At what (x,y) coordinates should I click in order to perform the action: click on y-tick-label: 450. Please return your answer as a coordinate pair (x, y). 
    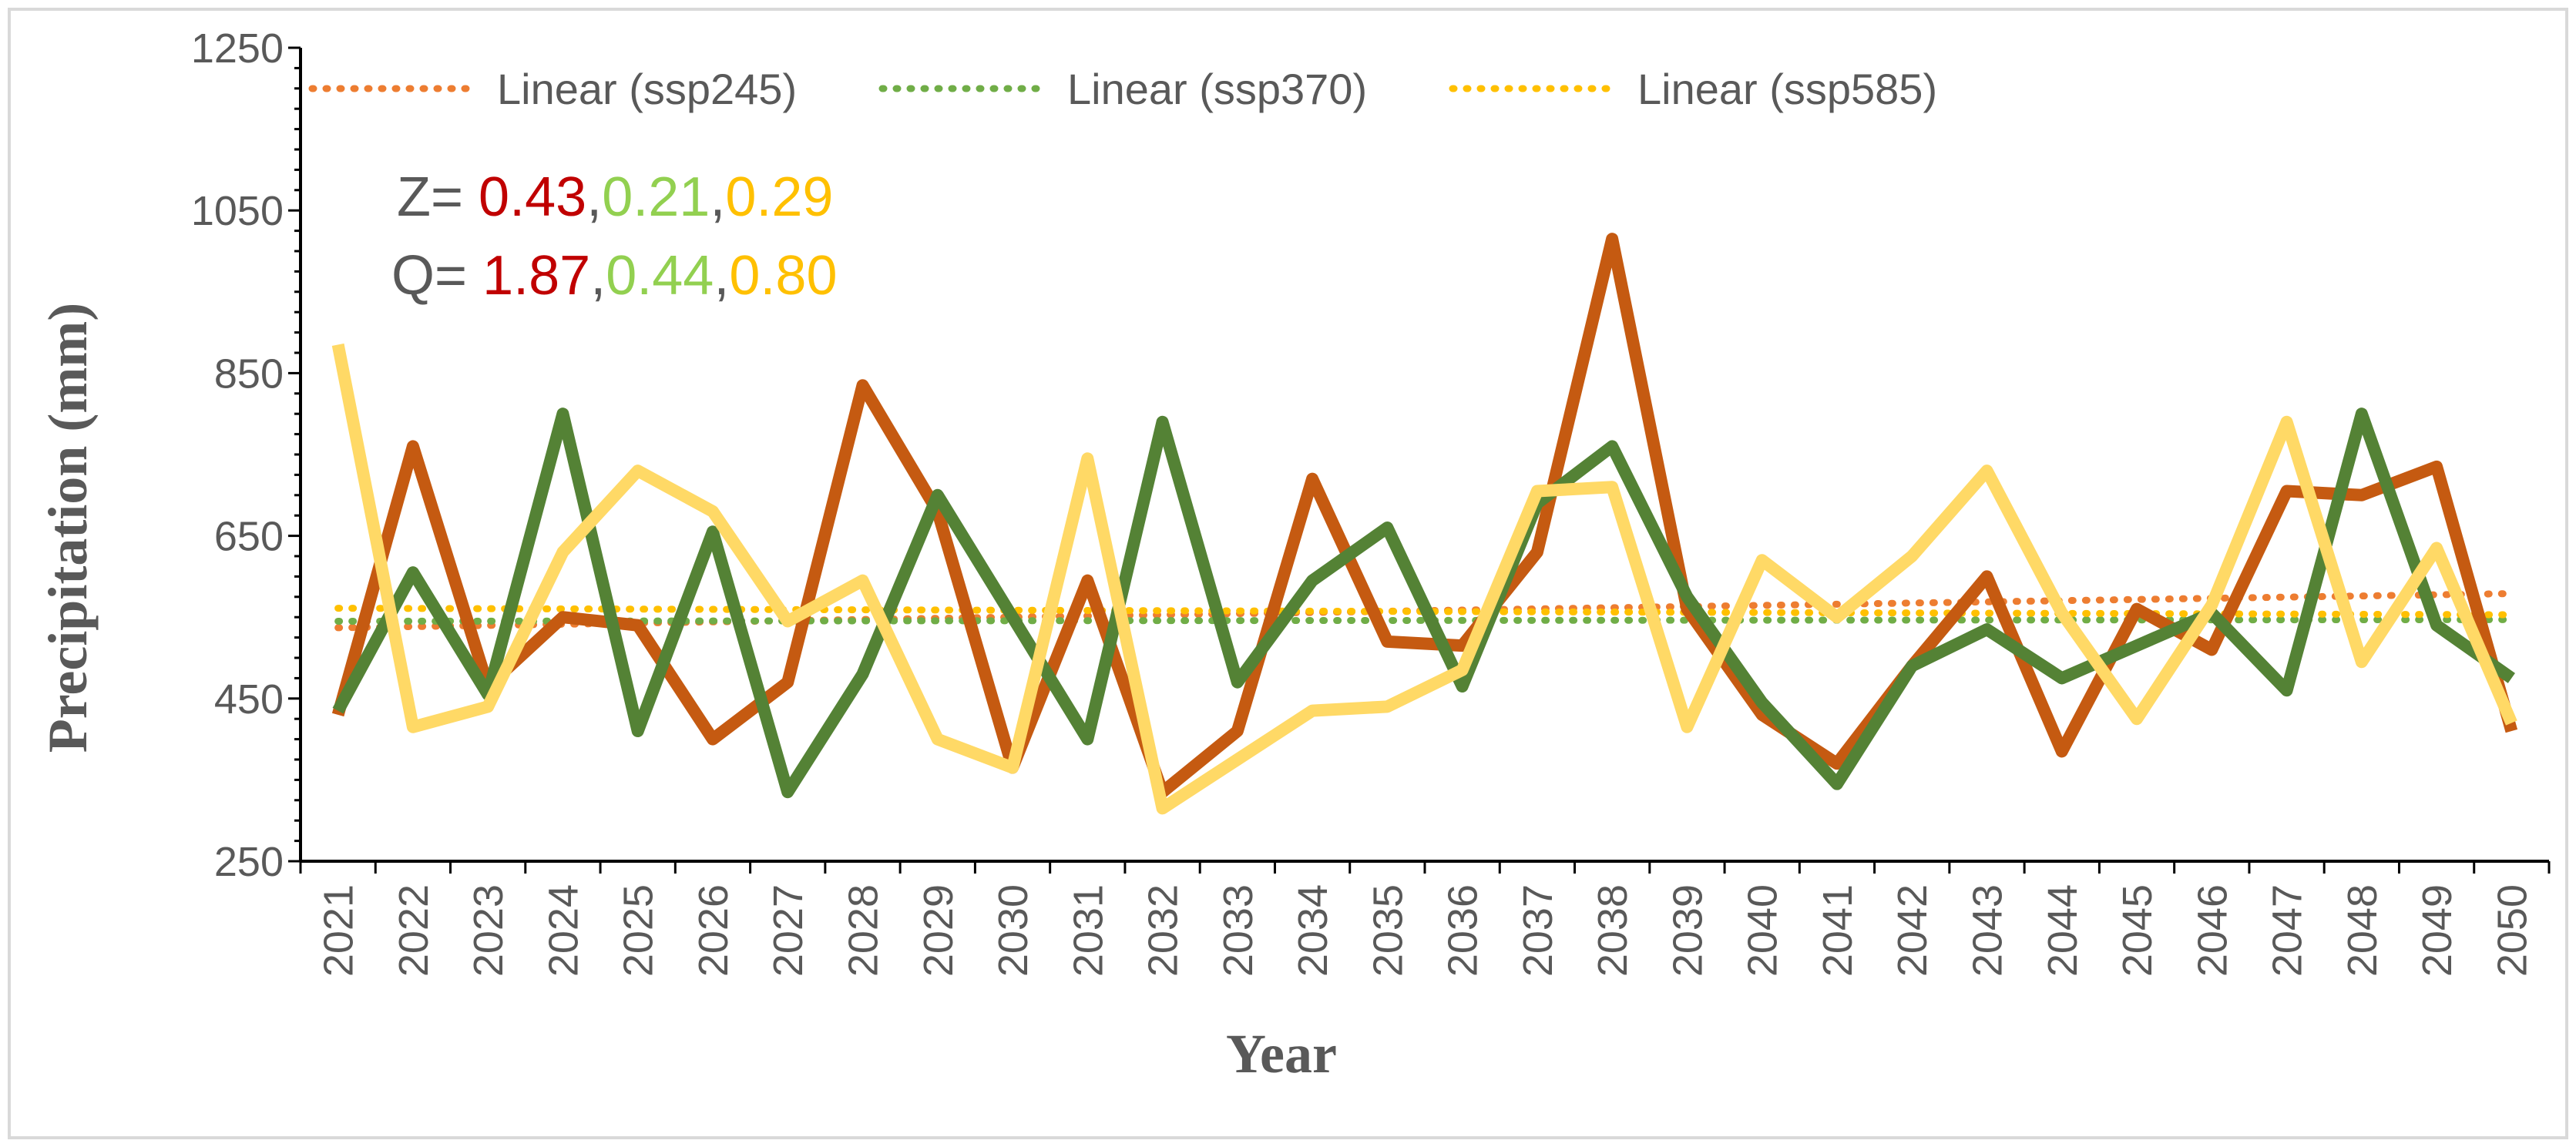
    Looking at the image, I should click on (249, 699).